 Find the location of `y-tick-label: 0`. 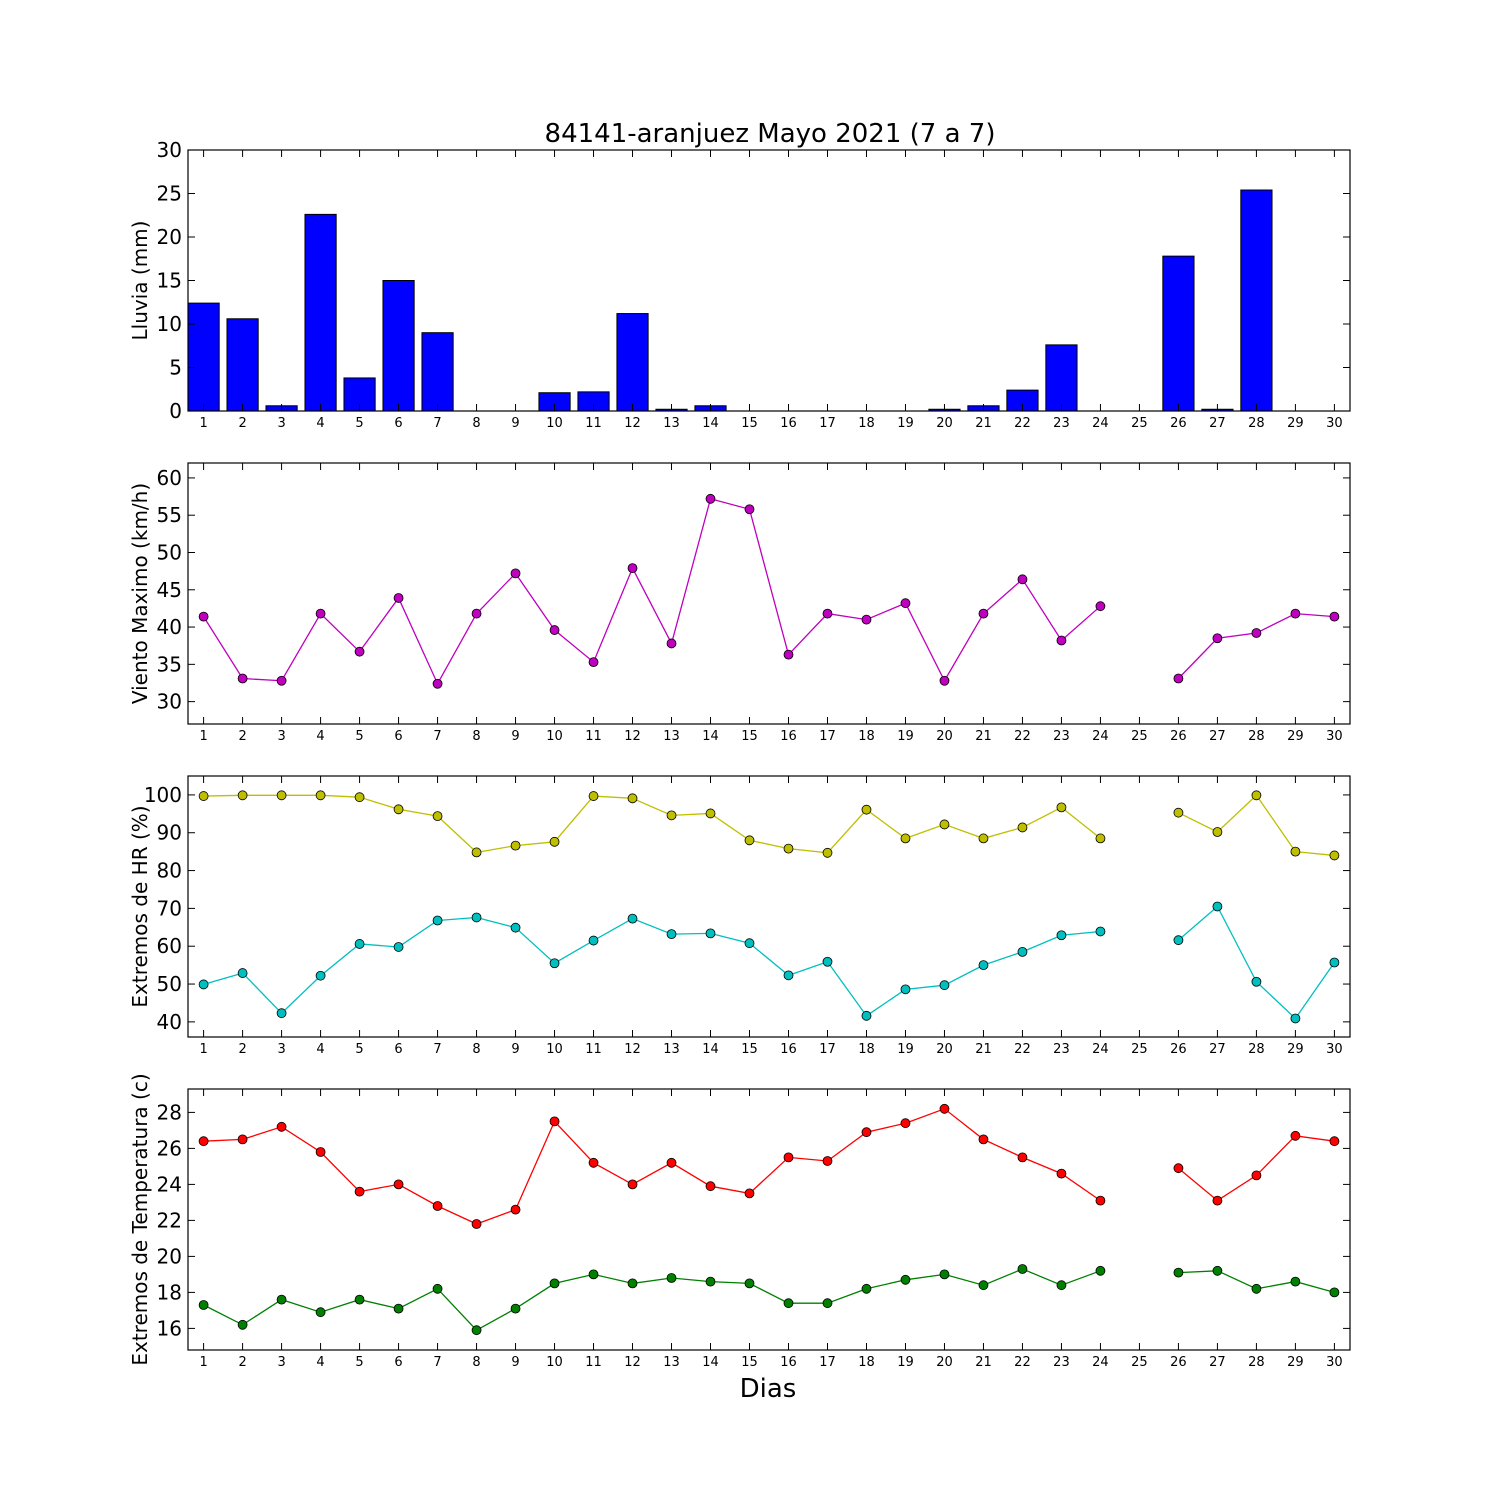

y-tick-label: 0 is located at coordinates (175, 411).